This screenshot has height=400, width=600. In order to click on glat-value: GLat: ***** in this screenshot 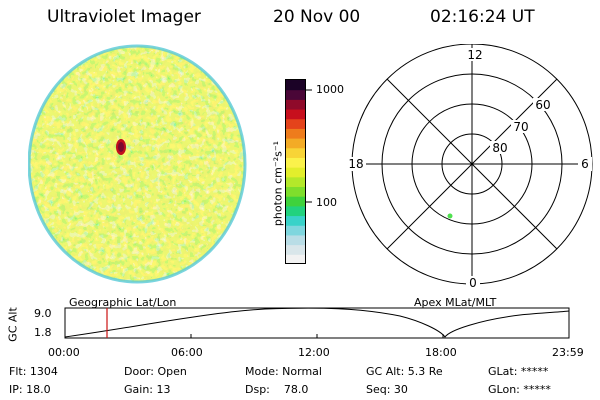, I will do `click(518, 371)`.